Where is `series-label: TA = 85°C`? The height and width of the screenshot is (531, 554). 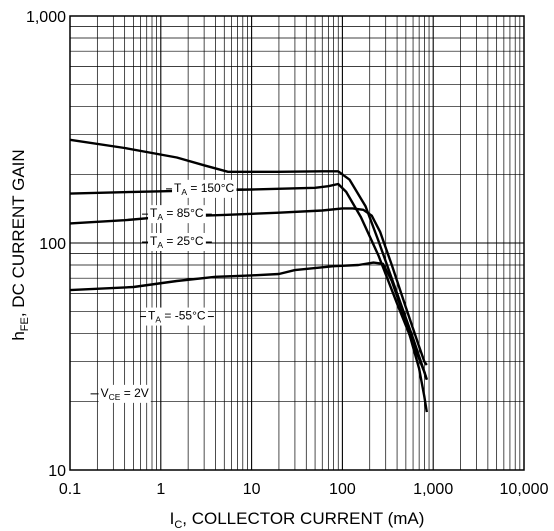 series-label: TA = 85°C is located at coordinates (177, 214).